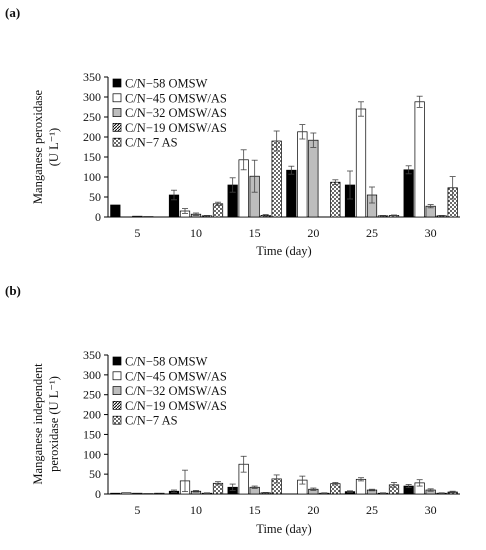 The width and height of the screenshot is (486, 550). I want to click on panel-label: (a), so click(12, 12).